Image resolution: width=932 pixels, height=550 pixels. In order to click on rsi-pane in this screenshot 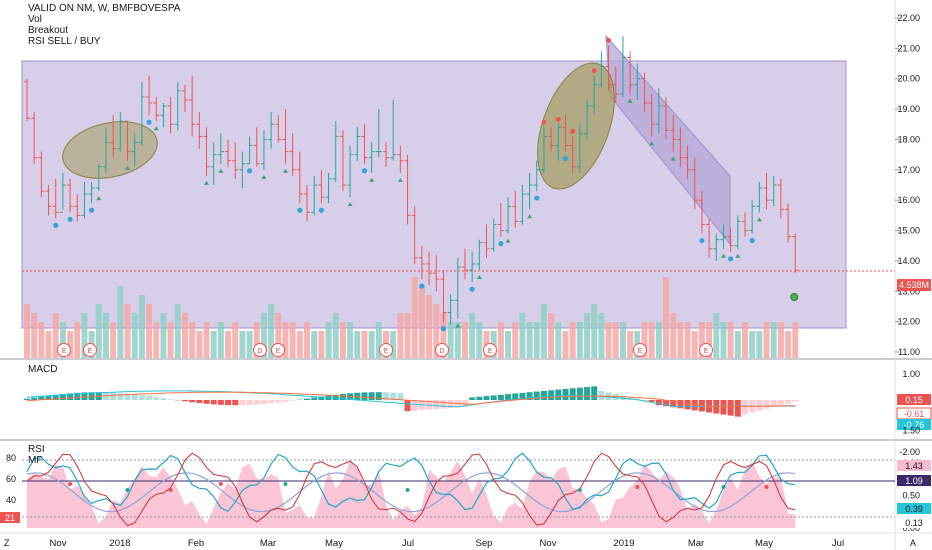, I will do `click(458, 490)`.